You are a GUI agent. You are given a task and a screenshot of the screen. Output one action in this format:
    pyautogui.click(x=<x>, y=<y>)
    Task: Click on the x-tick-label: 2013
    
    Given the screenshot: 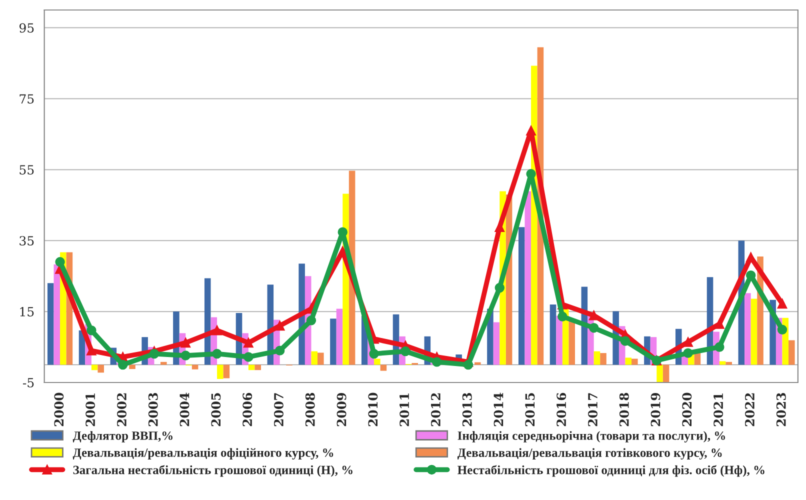 What is the action you would take?
    pyautogui.click(x=467, y=409)
    